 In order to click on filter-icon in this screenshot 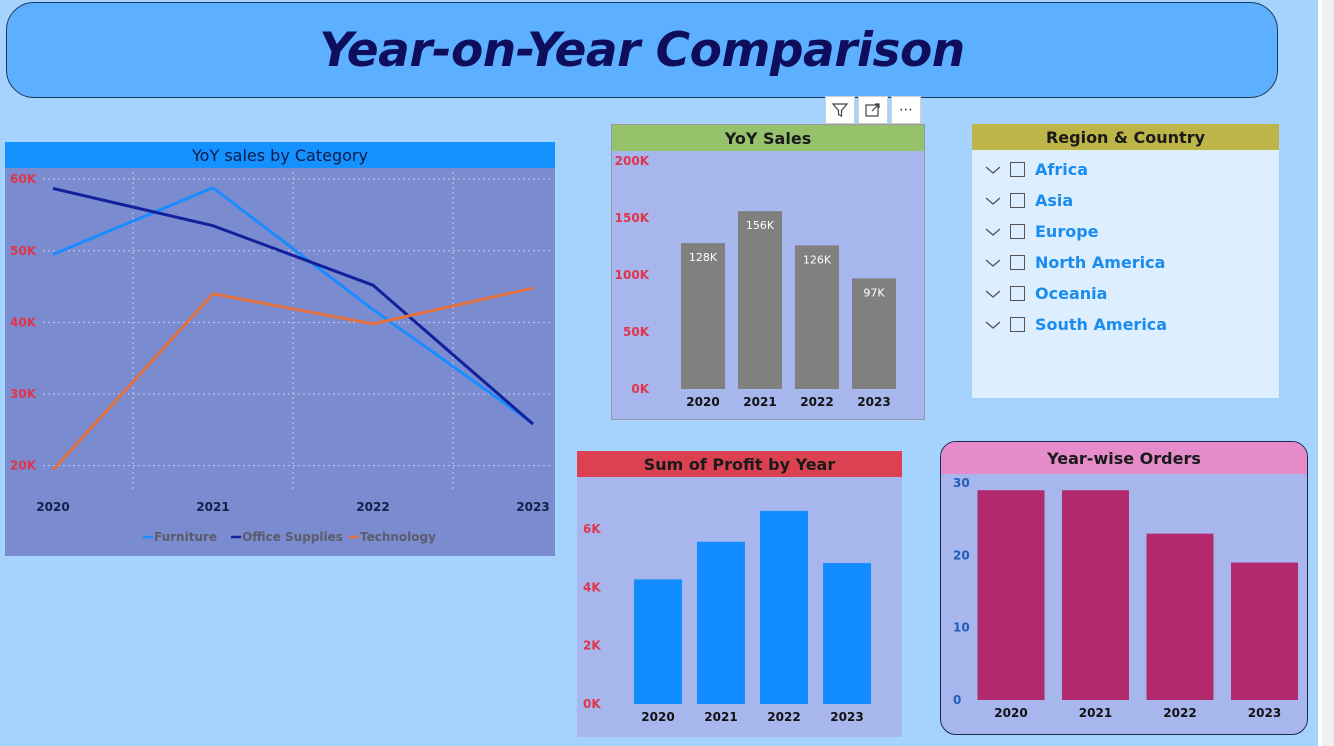, I will do `click(840, 110)`.